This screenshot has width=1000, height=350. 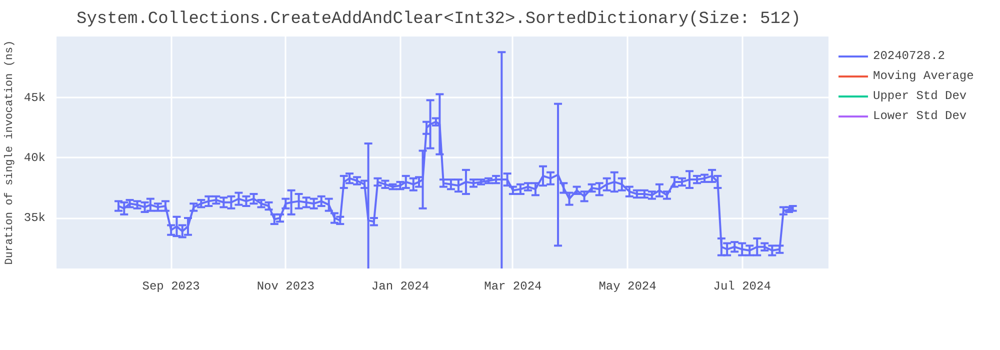 What do you see at coordinates (513, 287) in the screenshot?
I see `x-tick-label: Mar 2024` at bounding box center [513, 287].